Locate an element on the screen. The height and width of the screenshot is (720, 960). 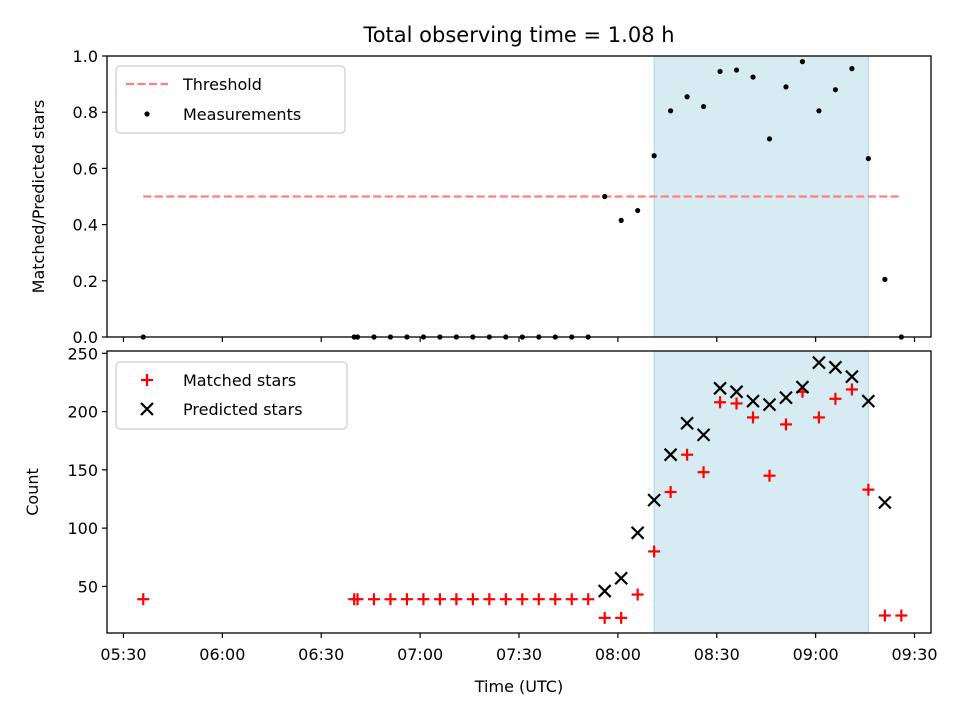
legend-matched-label: Matched stars is located at coordinates (239, 380).